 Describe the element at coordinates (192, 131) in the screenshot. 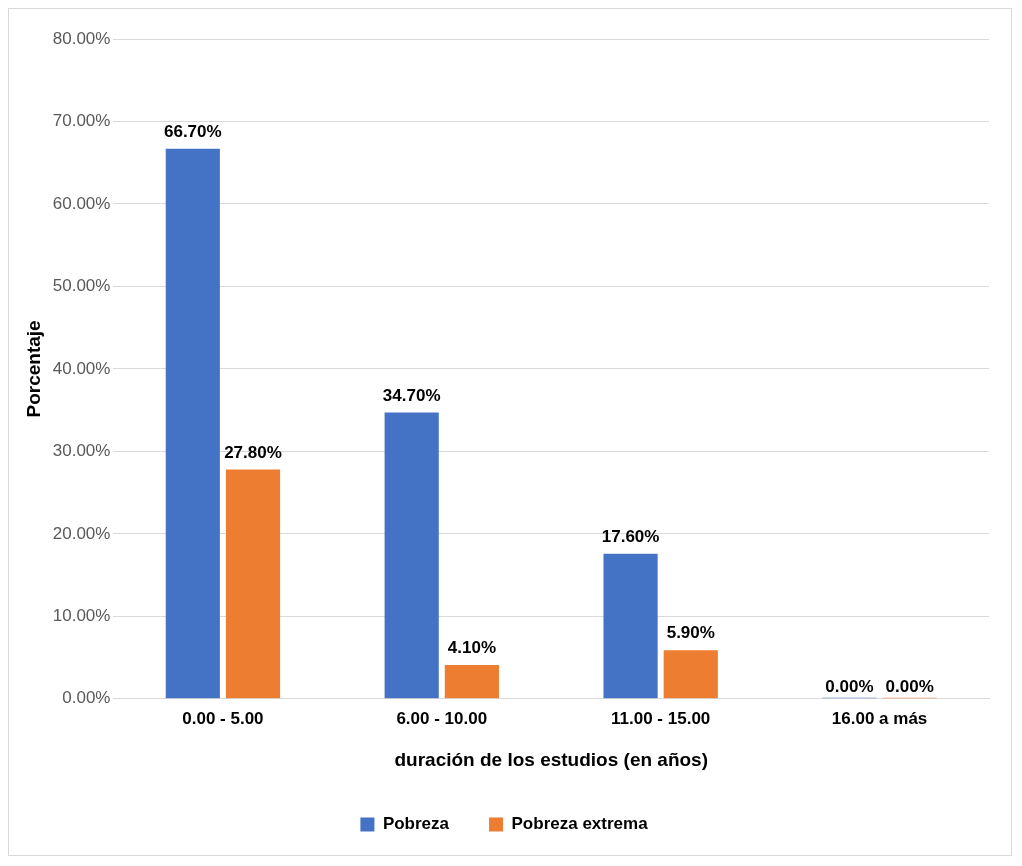

I see `data-label: 66.70%` at that location.